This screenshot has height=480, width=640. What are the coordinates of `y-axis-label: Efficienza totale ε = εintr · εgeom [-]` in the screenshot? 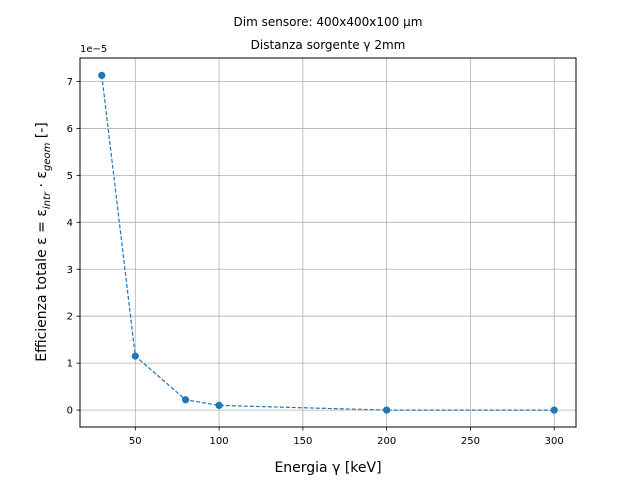 It's located at (43, 242).